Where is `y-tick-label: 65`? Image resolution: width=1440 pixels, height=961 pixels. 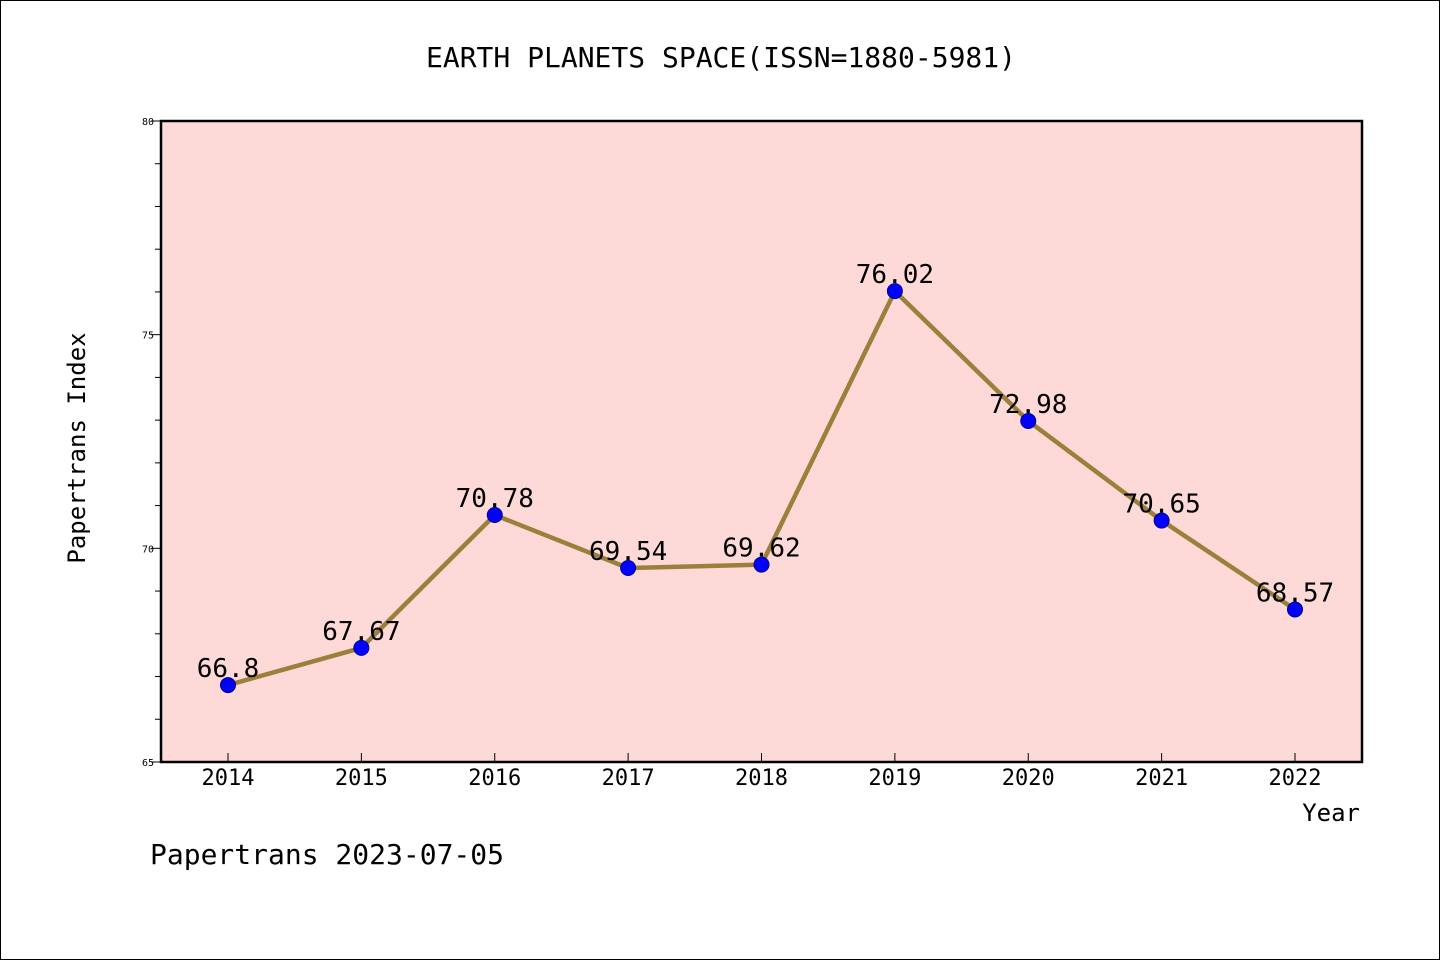 y-tick-label: 65 is located at coordinates (148, 763).